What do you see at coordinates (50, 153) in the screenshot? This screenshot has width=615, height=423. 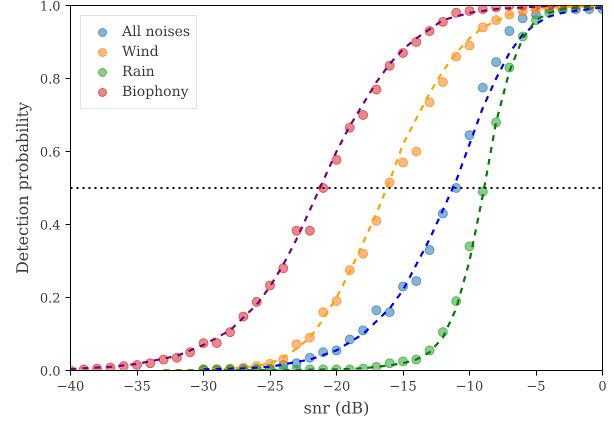 I see `y-tick-label: 0.6` at bounding box center [50, 153].